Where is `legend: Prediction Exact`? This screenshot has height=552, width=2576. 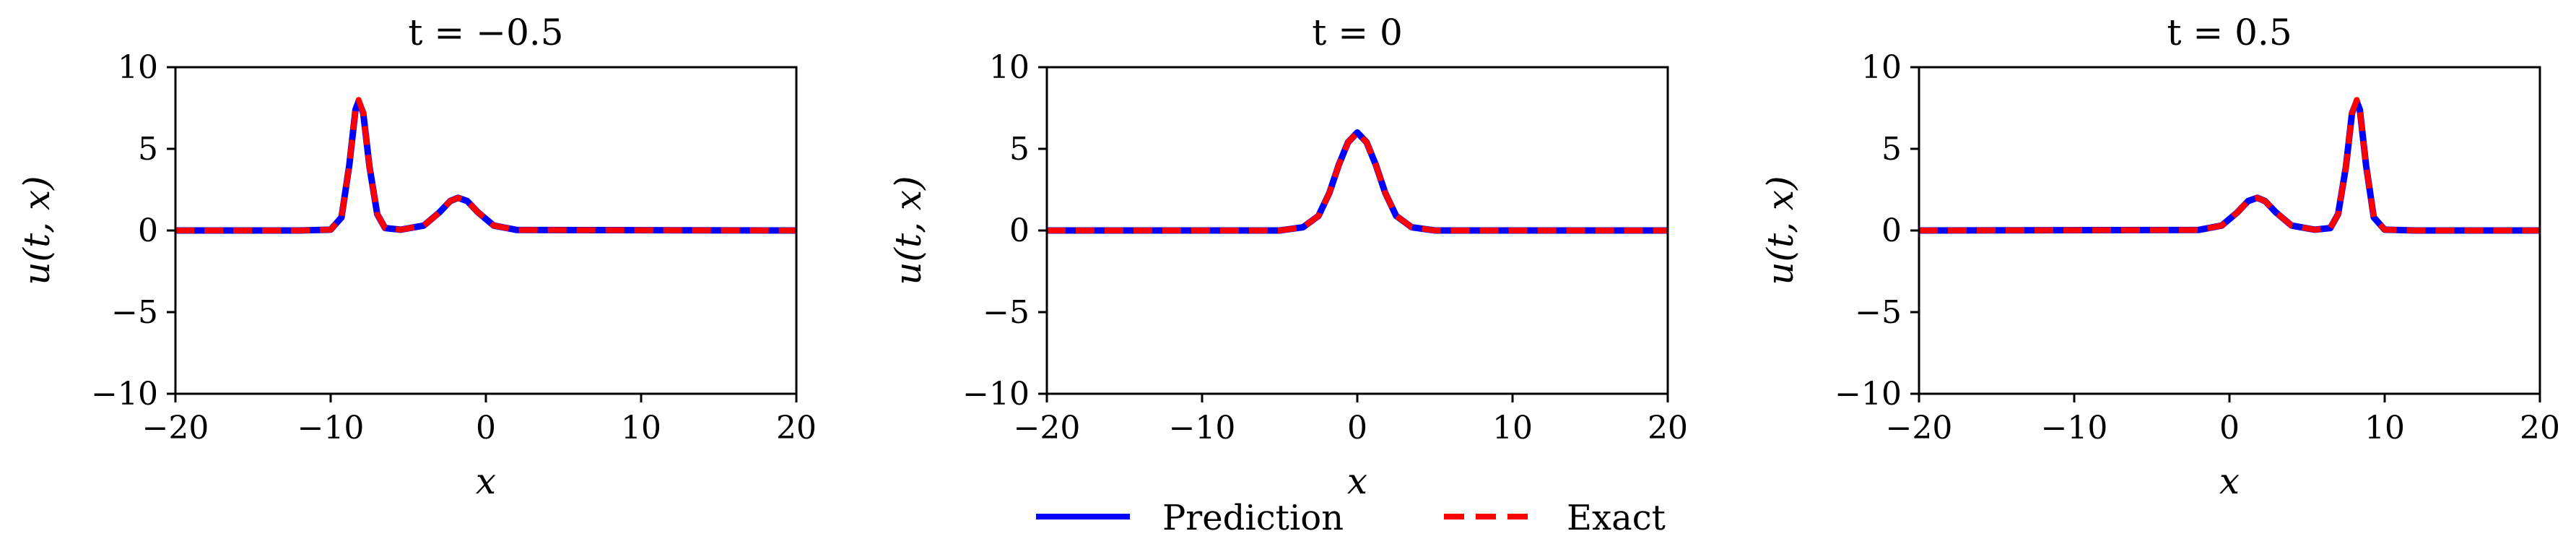 legend: Prediction Exact is located at coordinates (1351, 518).